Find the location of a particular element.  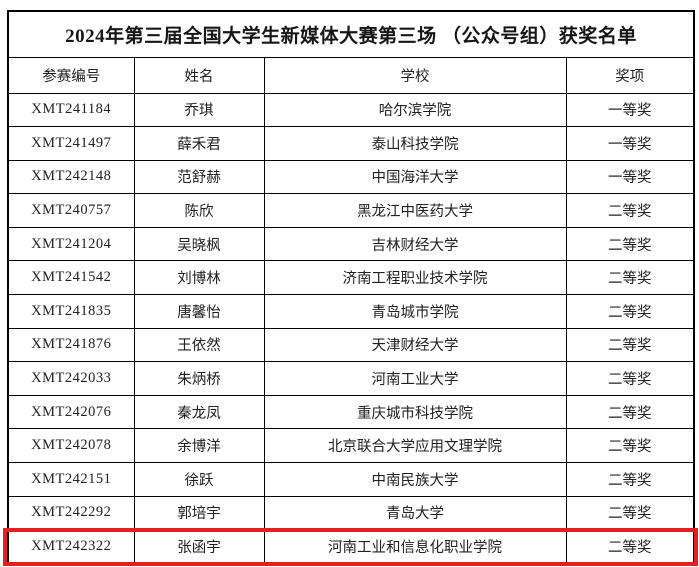

title-row: 2024年第三届全国大学生新媒体大赛第三场 （公众号组）获奖名单 is located at coordinates (351, 34).